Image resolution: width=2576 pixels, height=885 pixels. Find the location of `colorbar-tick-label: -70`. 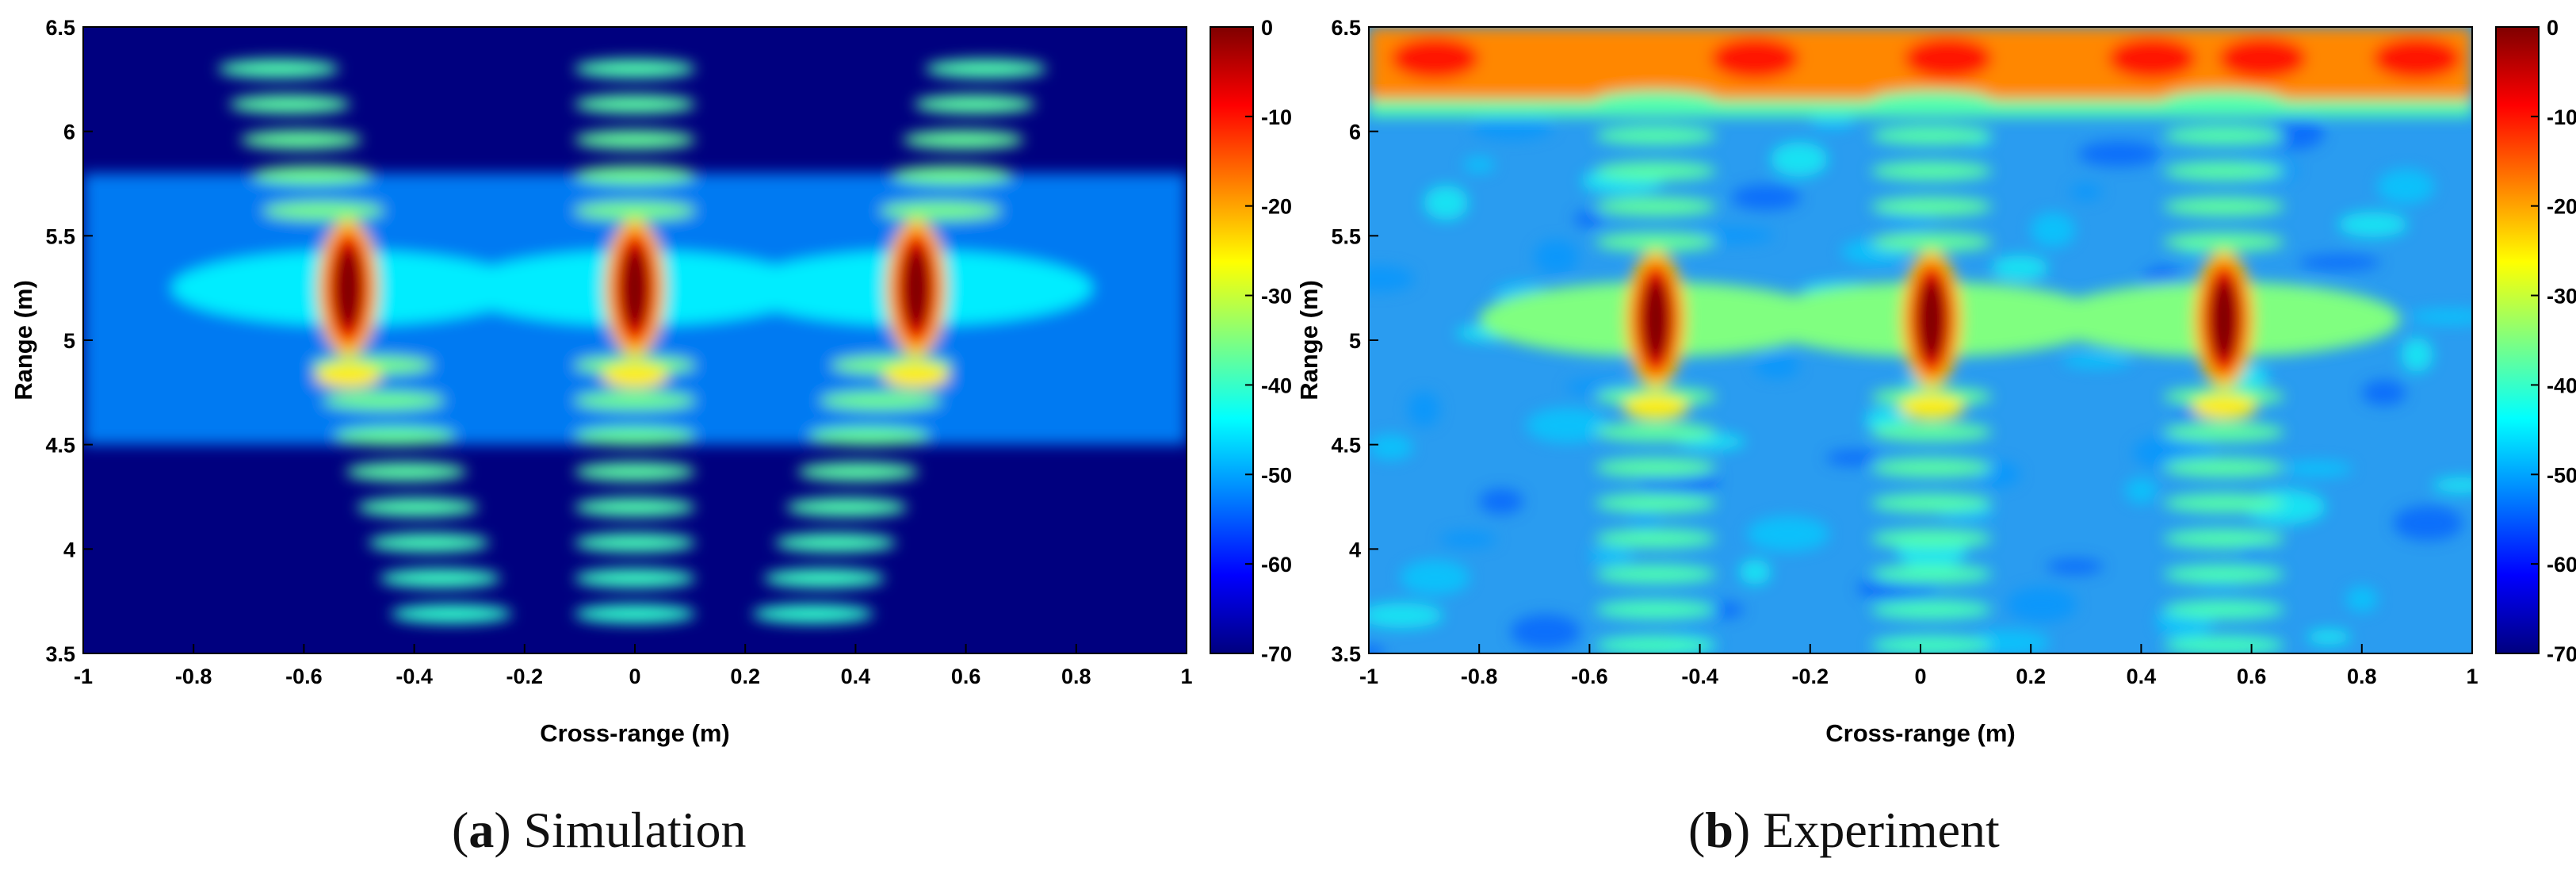

colorbar-tick-label: -70 is located at coordinates (2561, 654).